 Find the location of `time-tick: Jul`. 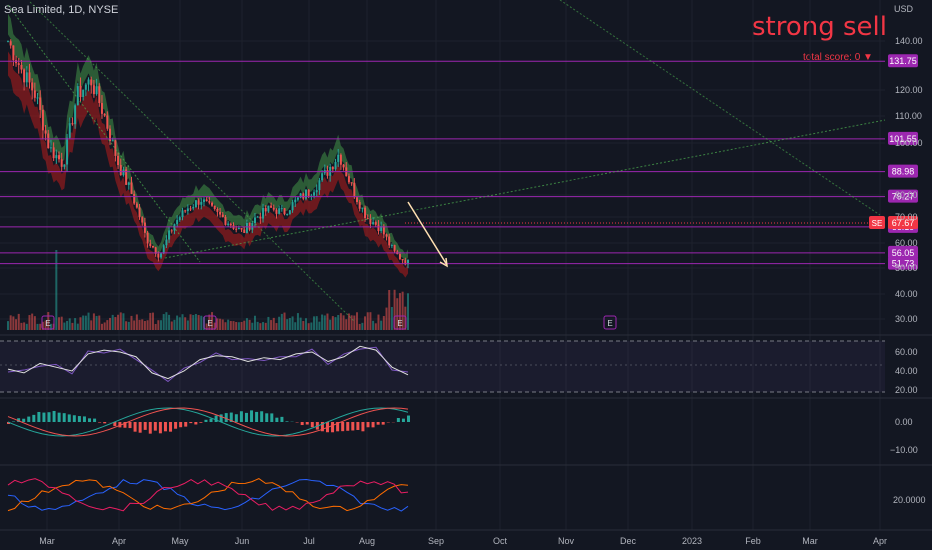

time-tick: Jul is located at coordinates (309, 541).